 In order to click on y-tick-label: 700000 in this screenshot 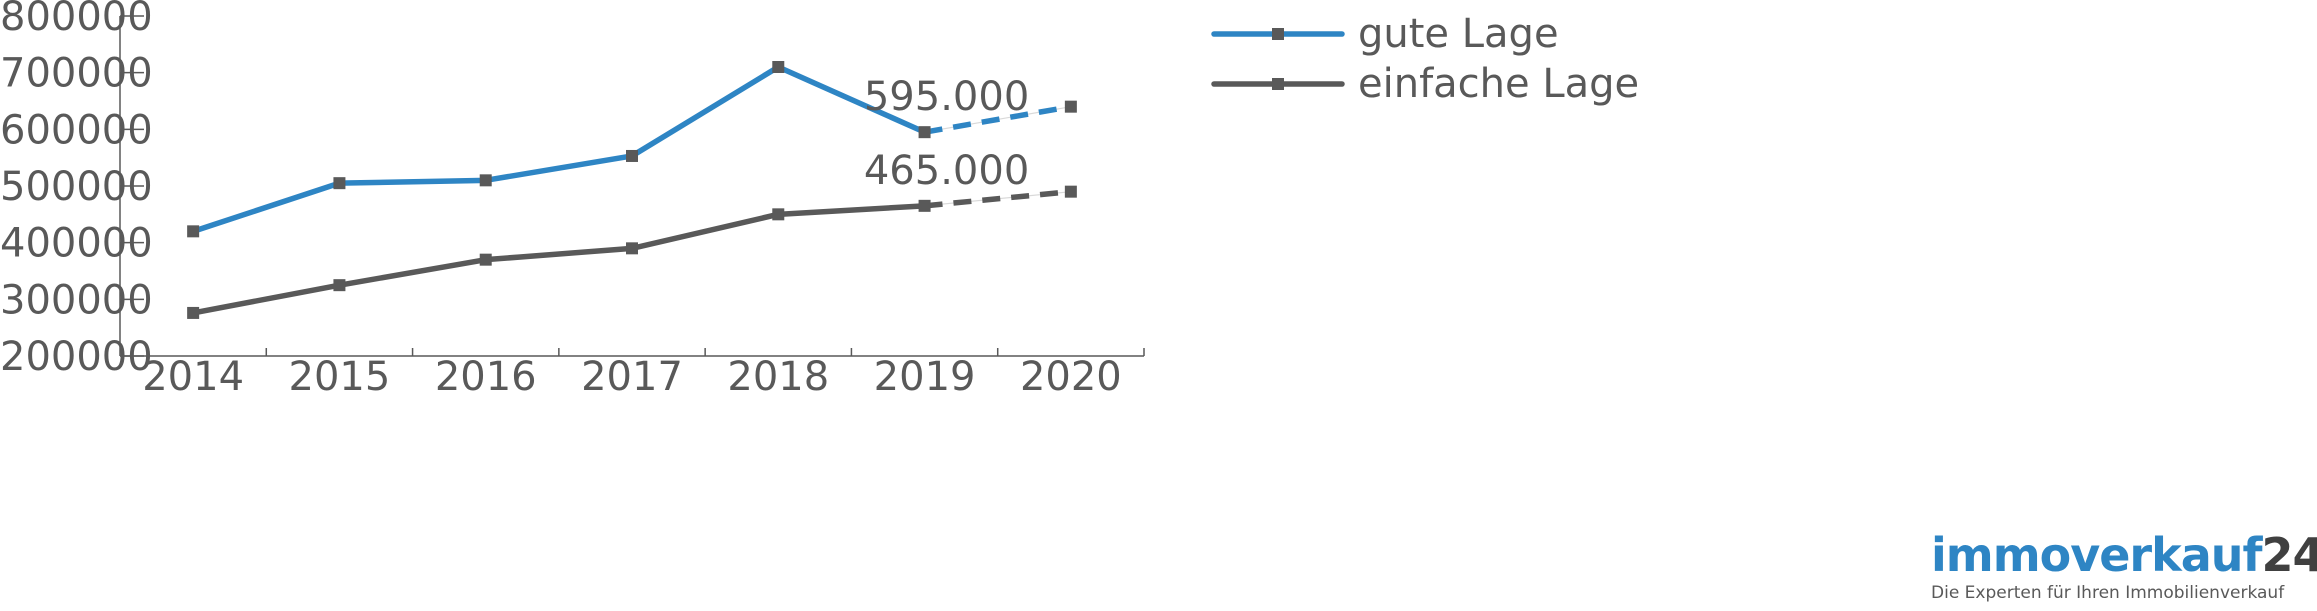, I will do `click(76, 74)`.